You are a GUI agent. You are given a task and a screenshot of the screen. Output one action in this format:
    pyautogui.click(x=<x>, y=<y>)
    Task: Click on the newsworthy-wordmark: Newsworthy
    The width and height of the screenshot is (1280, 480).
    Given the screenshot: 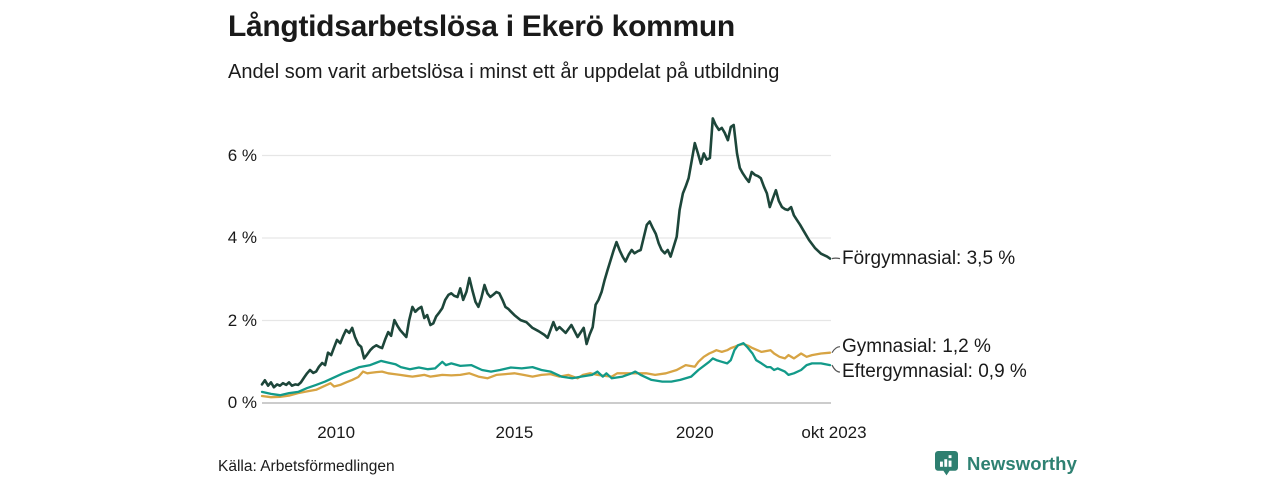 What is the action you would take?
    pyautogui.click(x=1022, y=463)
    